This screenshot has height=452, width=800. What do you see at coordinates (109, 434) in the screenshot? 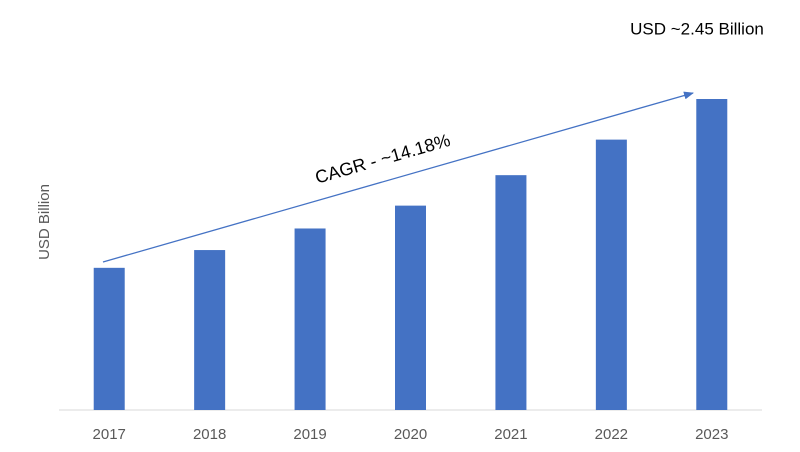
I see `x-tick-label: 2017` at bounding box center [109, 434].